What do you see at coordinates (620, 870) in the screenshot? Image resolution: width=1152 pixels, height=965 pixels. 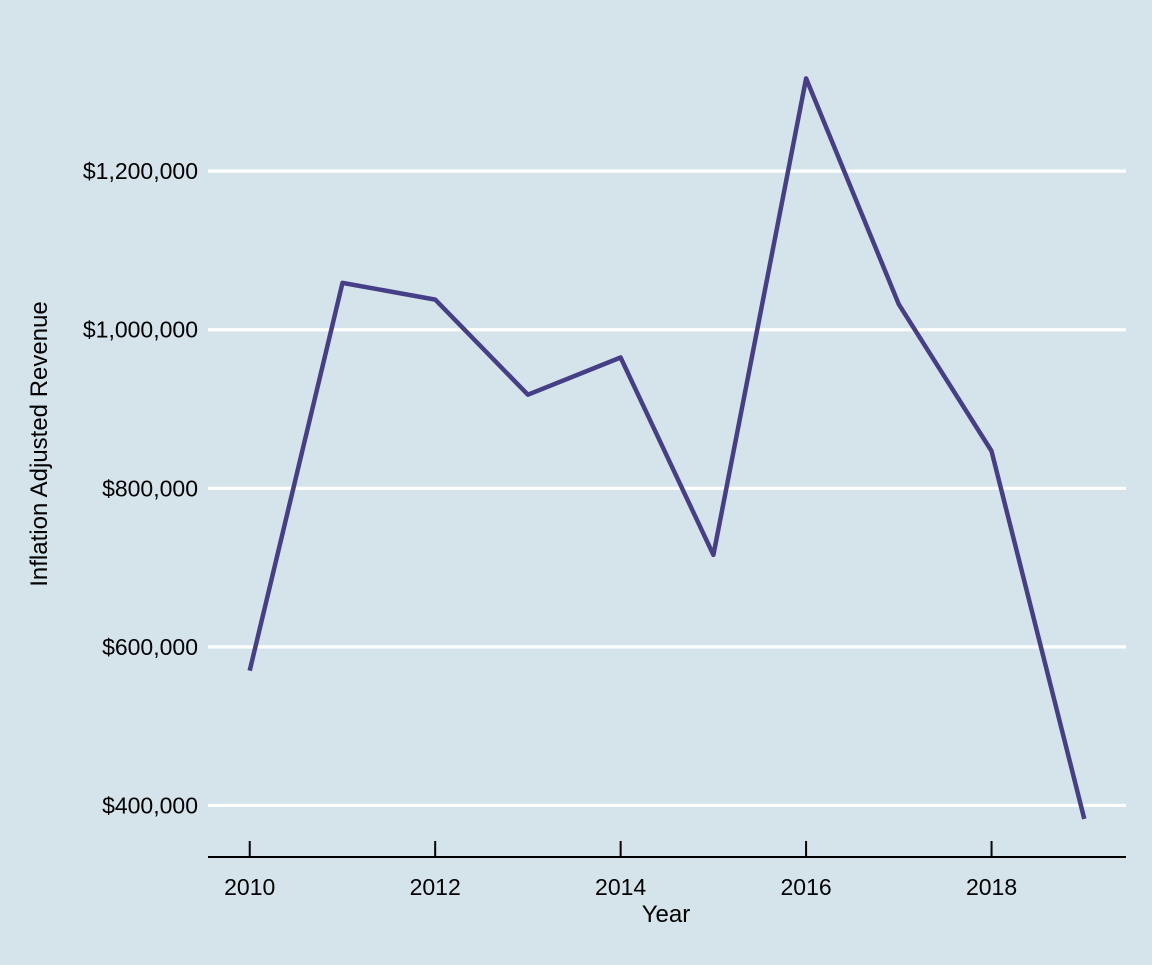 I see `x-ticks: 2010 2012 2014 2016 2018` at bounding box center [620, 870].